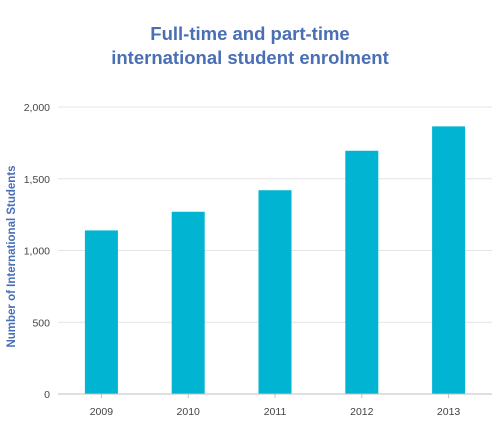 This screenshot has height=444, width=500. Describe the element at coordinates (275, 412) in the screenshot. I see `x-tick-label-2011: 2011` at that location.